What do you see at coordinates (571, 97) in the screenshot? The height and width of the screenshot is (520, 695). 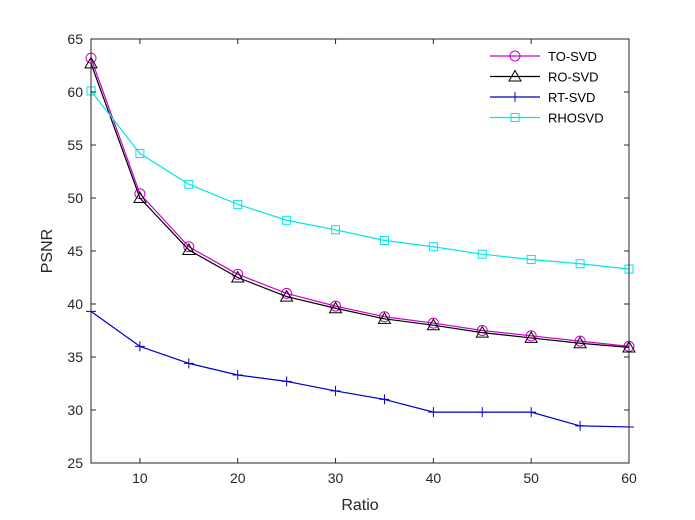 I see `legend-label-rt-svd: RT-SVD` at bounding box center [571, 97].